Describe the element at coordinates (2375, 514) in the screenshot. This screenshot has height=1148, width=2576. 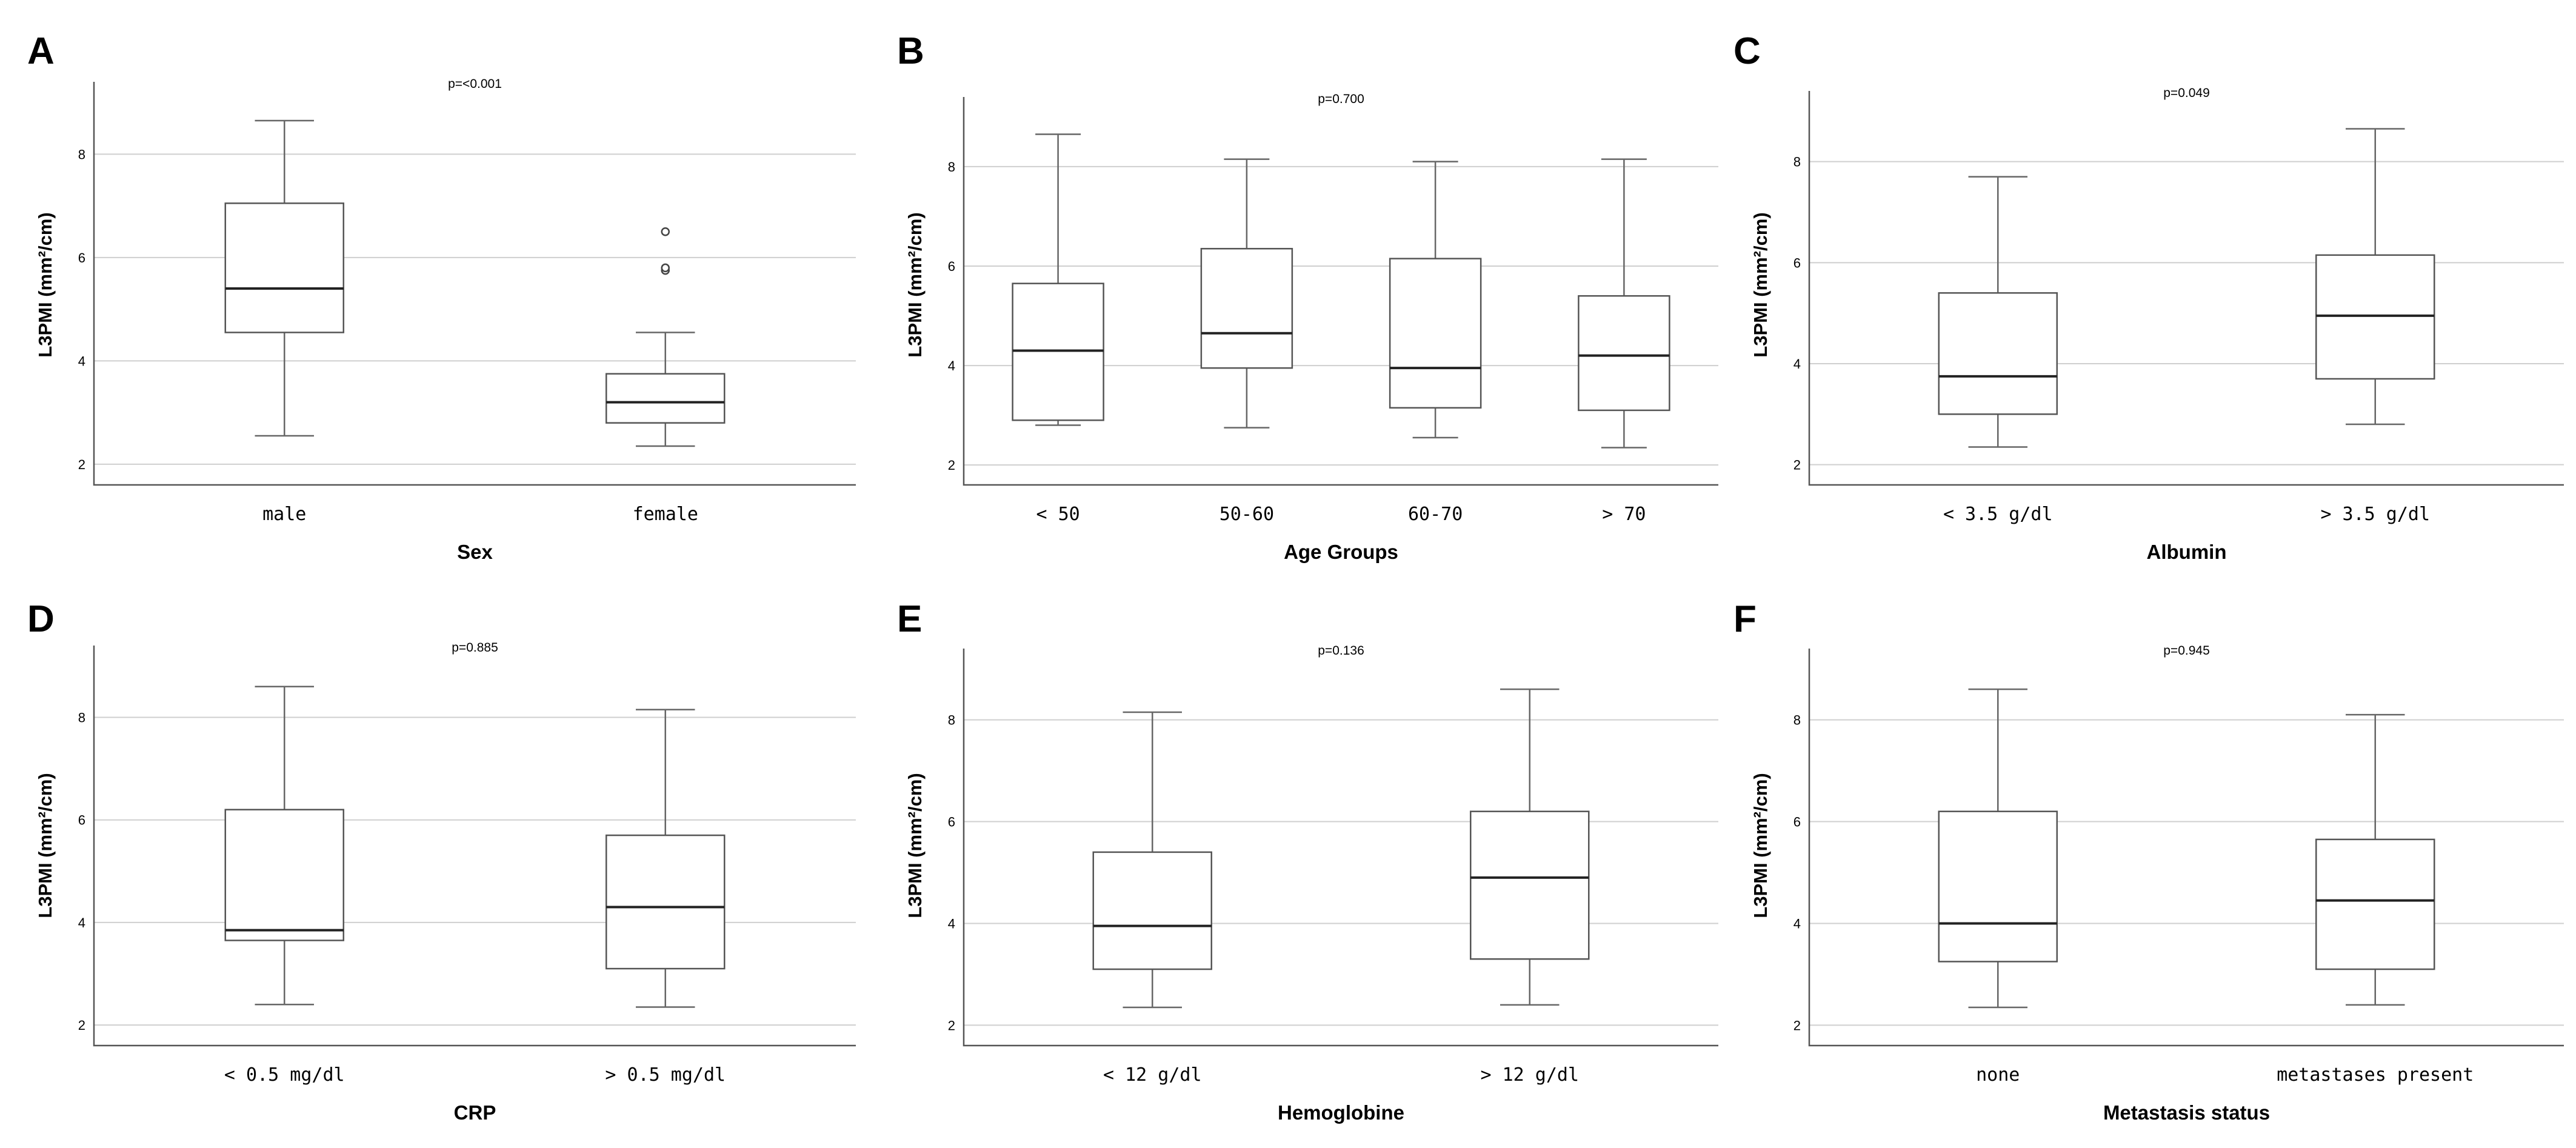
I see `category-label: > 3.5 g/dl` at that location.